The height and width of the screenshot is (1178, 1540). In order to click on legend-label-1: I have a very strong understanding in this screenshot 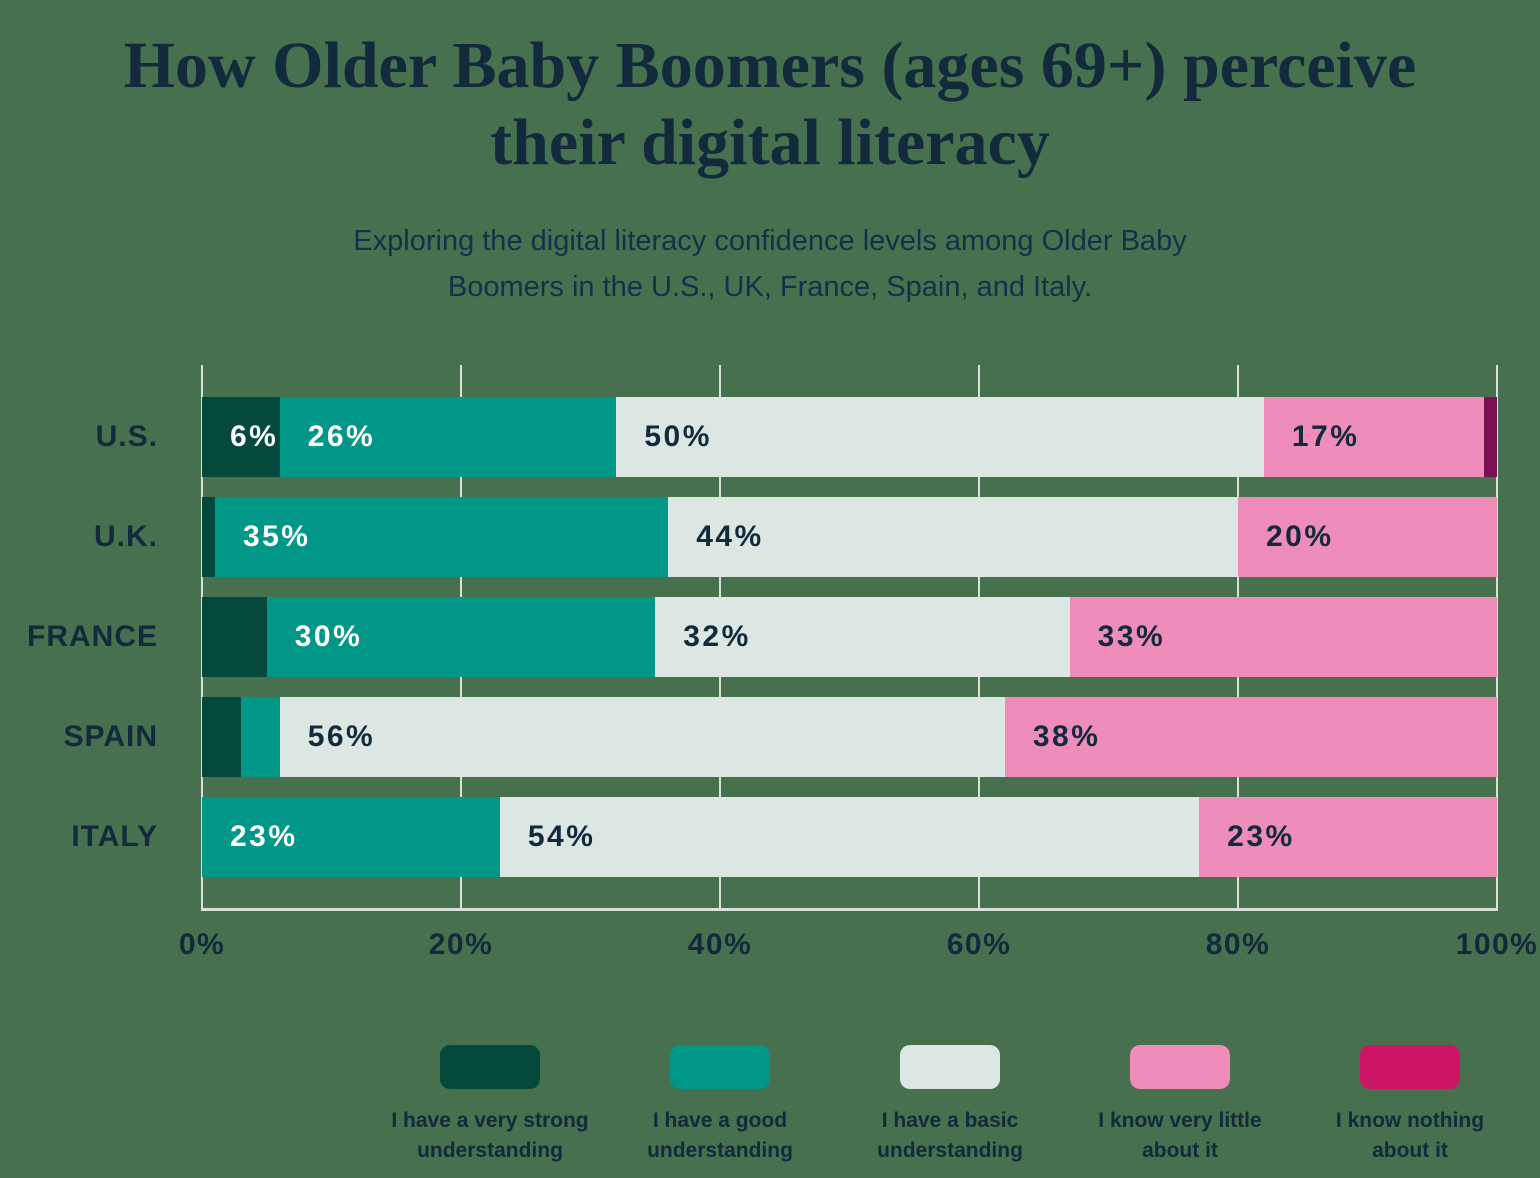, I will do `click(490, 1136)`.